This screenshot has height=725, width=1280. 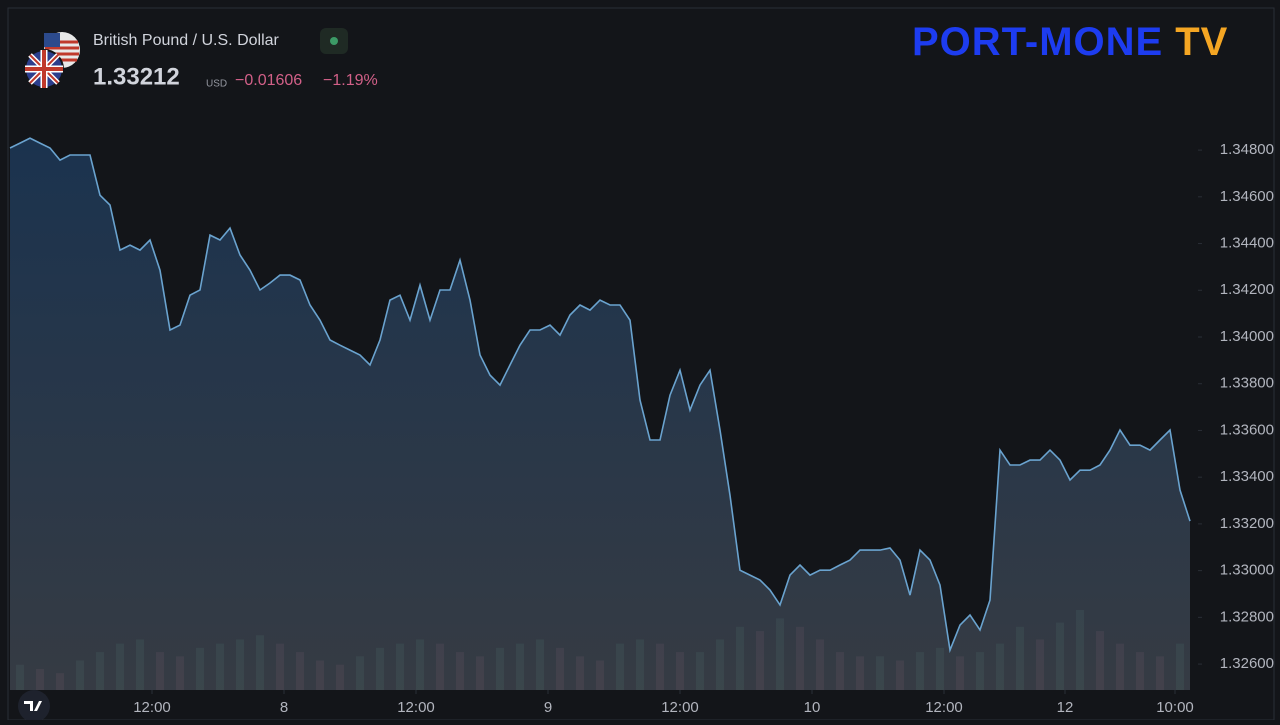 What do you see at coordinates (1247, 476) in the screenshot?
I see `y-tick-label: 1.33400` at bounding box center [1247, 476].